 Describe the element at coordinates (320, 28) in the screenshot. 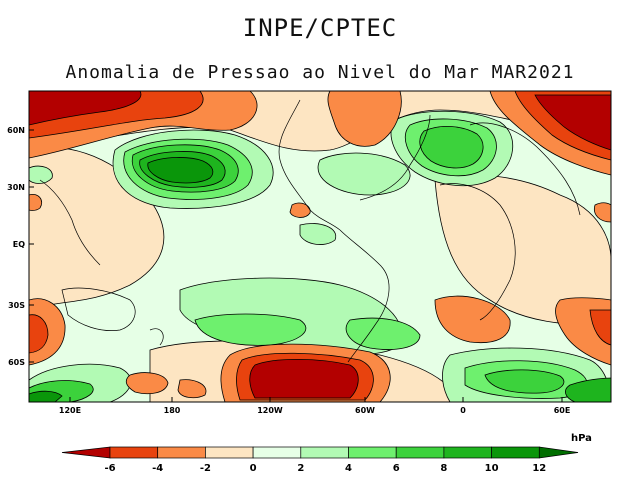

I see `organization-title: INPE/CPTEC` at that location.